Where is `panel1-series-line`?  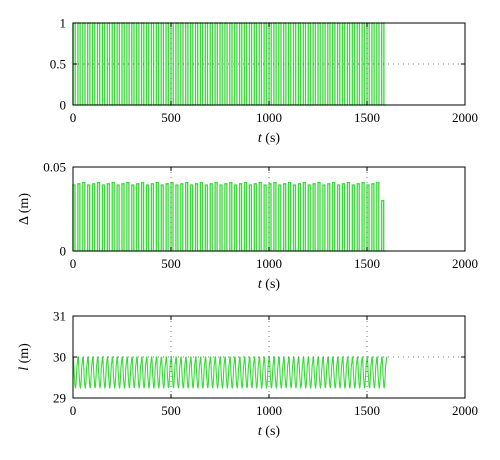 panel1-series-line is located at coordinates (229, 64).